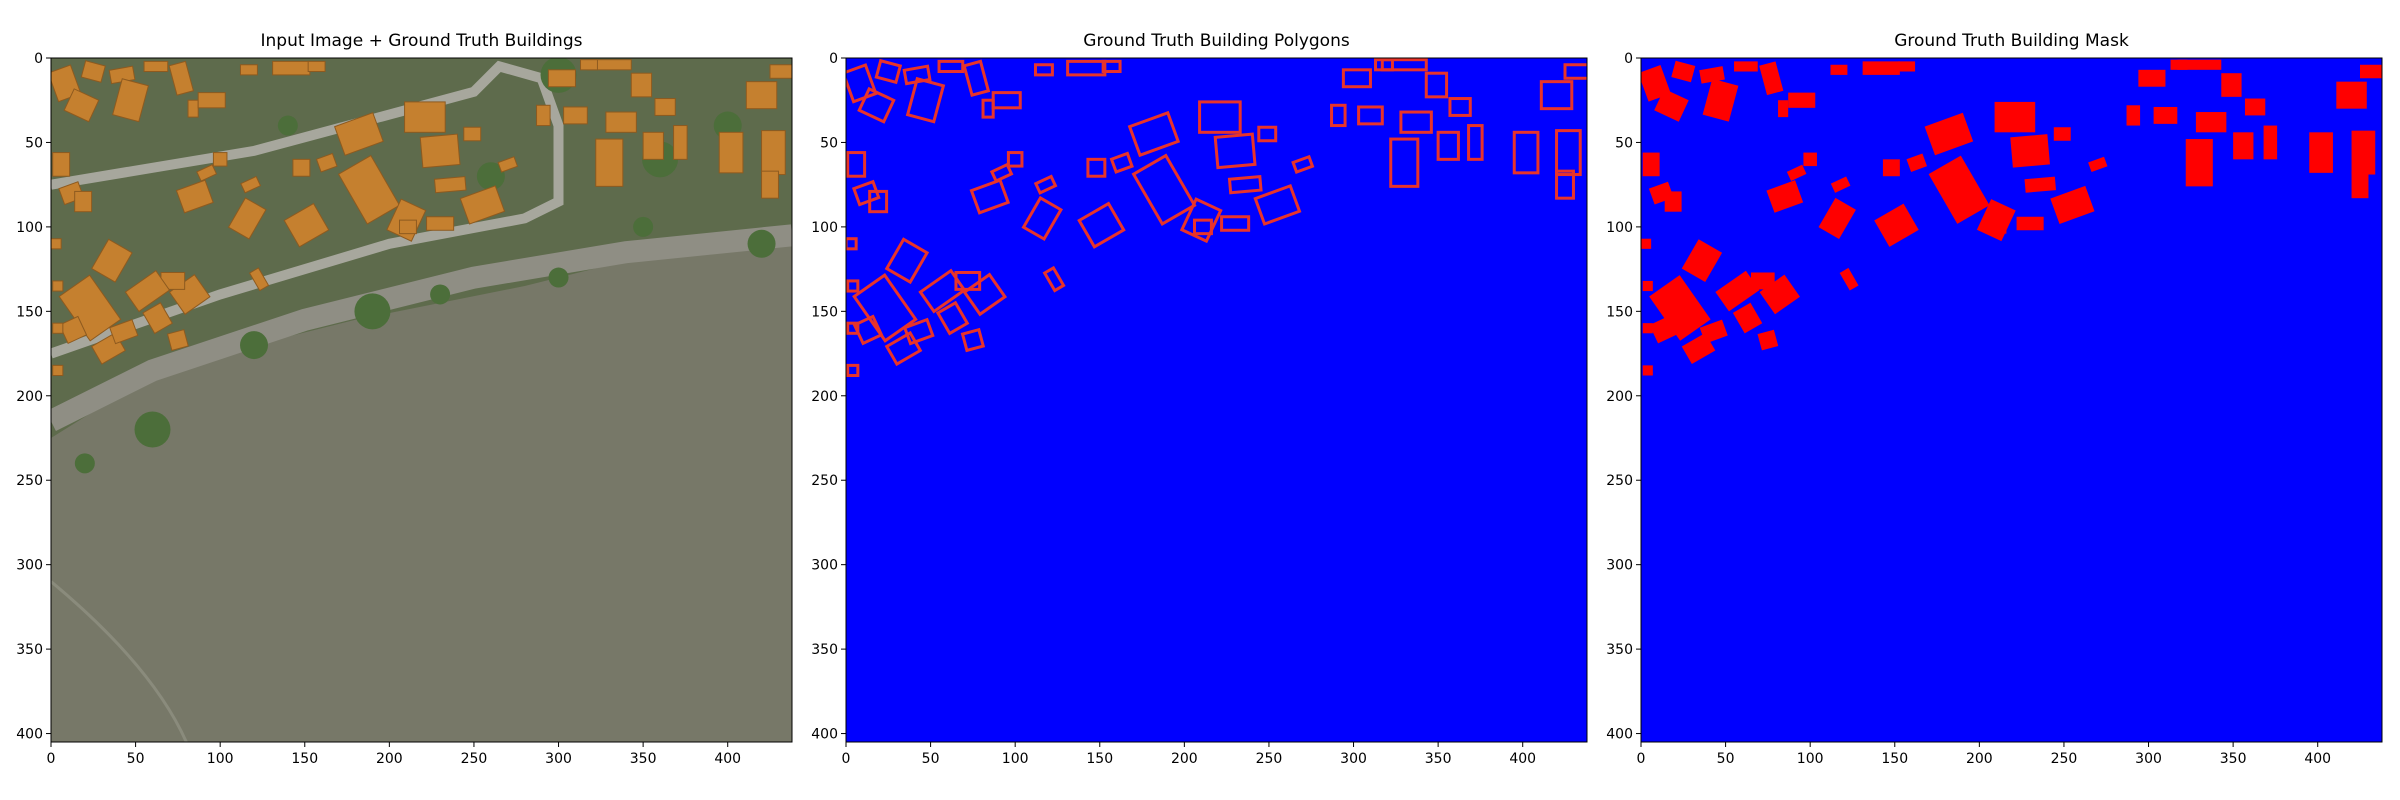 This screenshot has width=2400, height=800. Describe the element at coordinates (119, 661) in the screenshot. I see `footpath` at that location.